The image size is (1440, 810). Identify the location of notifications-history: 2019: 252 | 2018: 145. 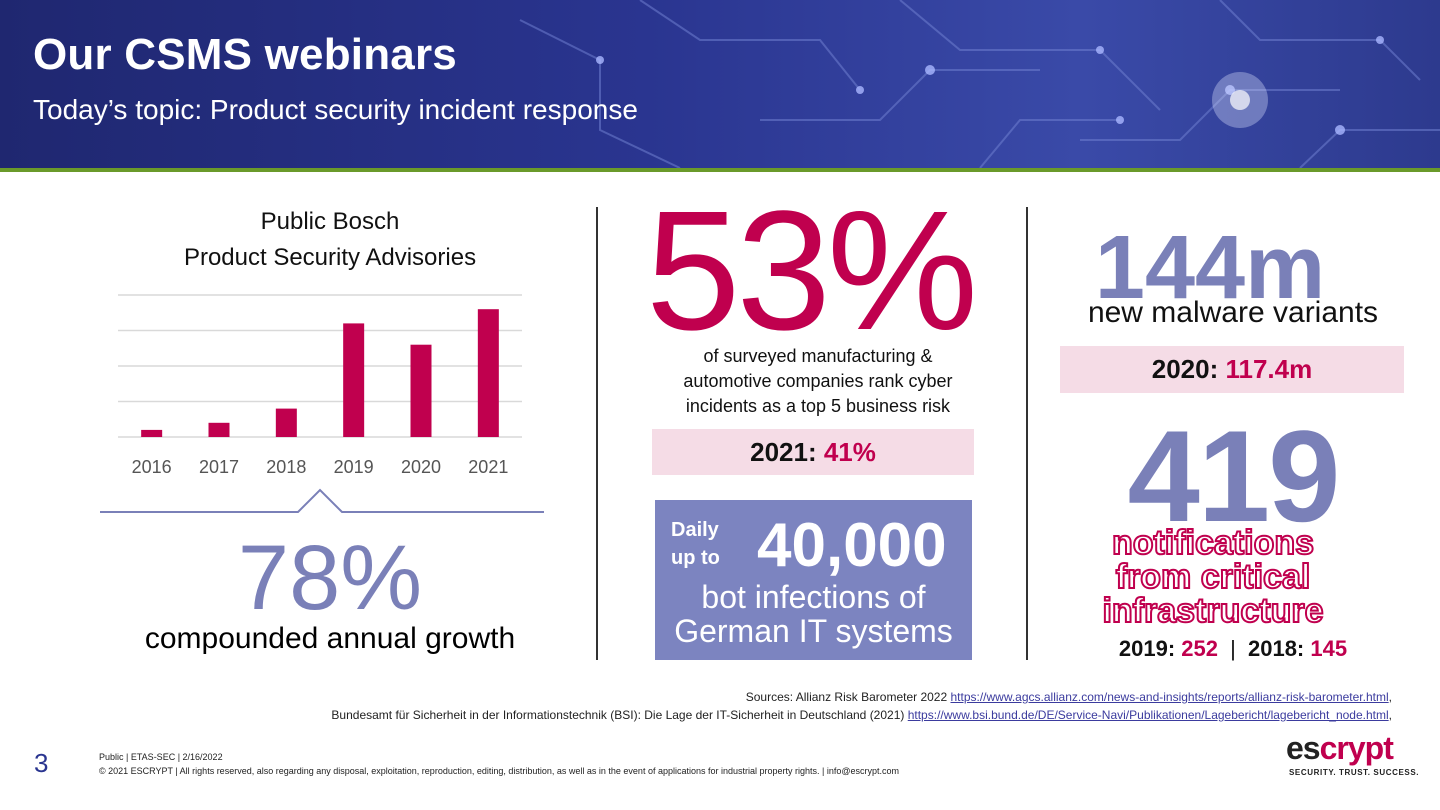
(1233, 649).